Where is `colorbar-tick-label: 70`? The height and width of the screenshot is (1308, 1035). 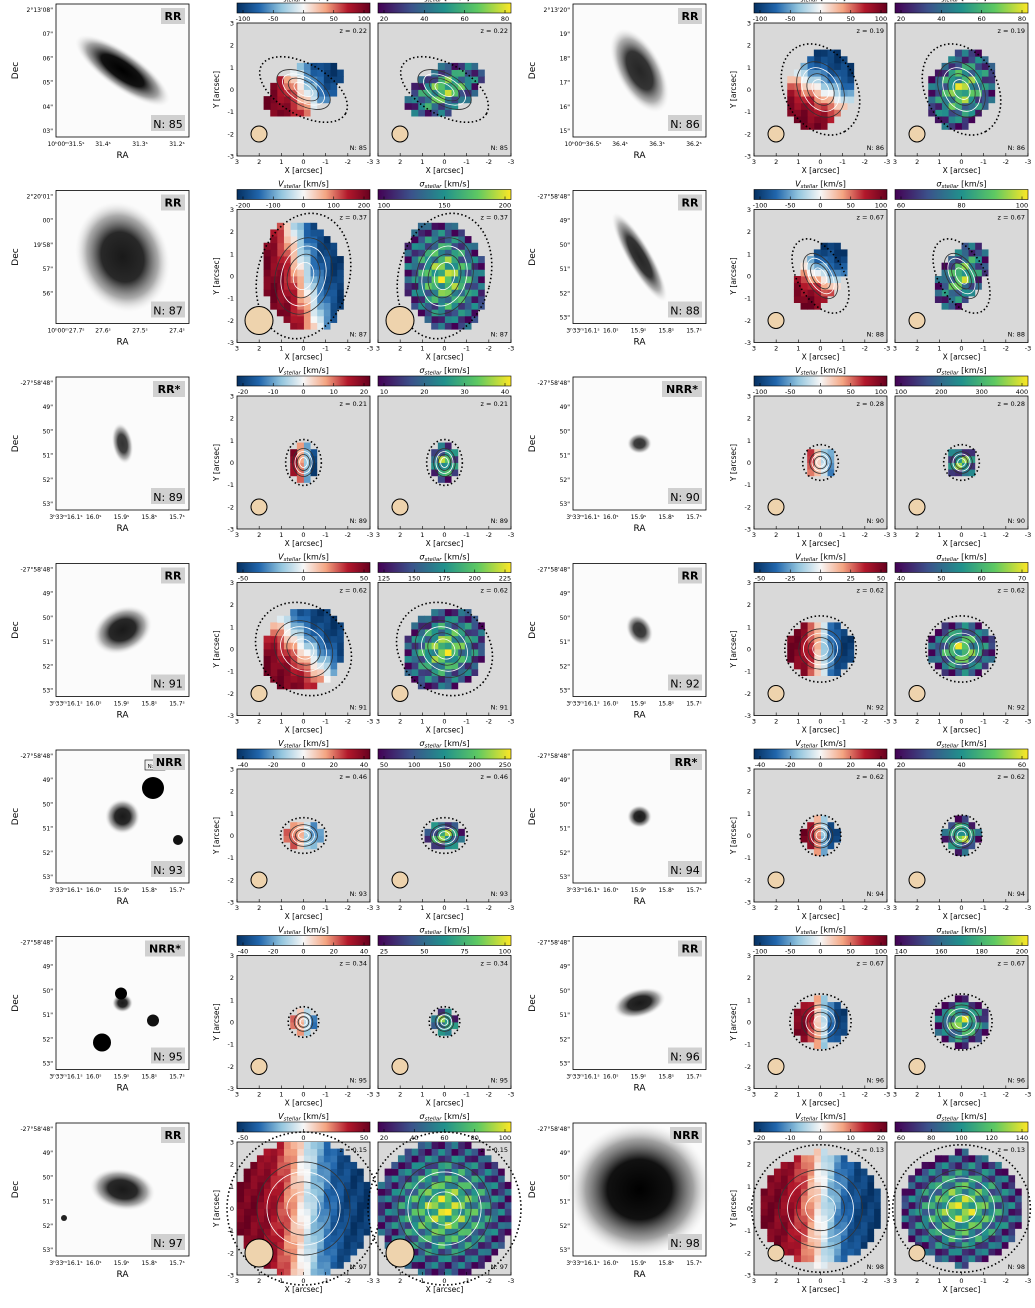
colorbar-tick-label: 70 is located at coordinates (1022, 579).